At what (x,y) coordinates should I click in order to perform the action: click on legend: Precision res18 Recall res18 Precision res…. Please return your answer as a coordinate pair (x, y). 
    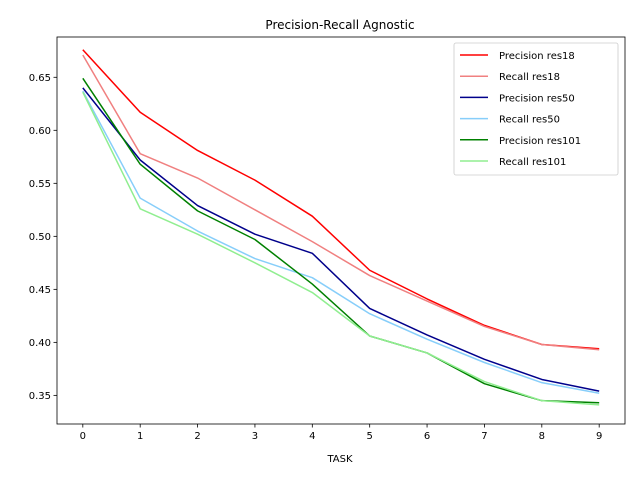
    Looking at the image, I should click on (536, 109).